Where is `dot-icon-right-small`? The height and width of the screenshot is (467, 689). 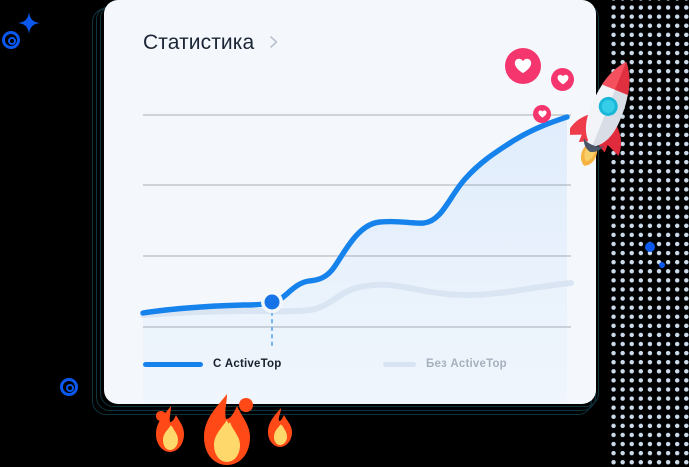
dot-icon-right-small is located at coordinates (662, 265).